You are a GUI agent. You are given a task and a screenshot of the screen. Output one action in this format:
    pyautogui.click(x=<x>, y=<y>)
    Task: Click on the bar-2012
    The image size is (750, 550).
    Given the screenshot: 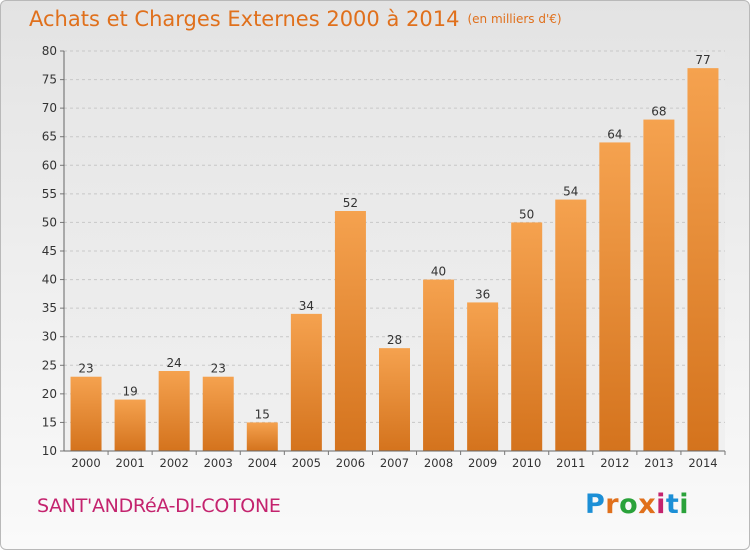 What is the action you would take?
    pyautogui.click(x=615, y=296)
    